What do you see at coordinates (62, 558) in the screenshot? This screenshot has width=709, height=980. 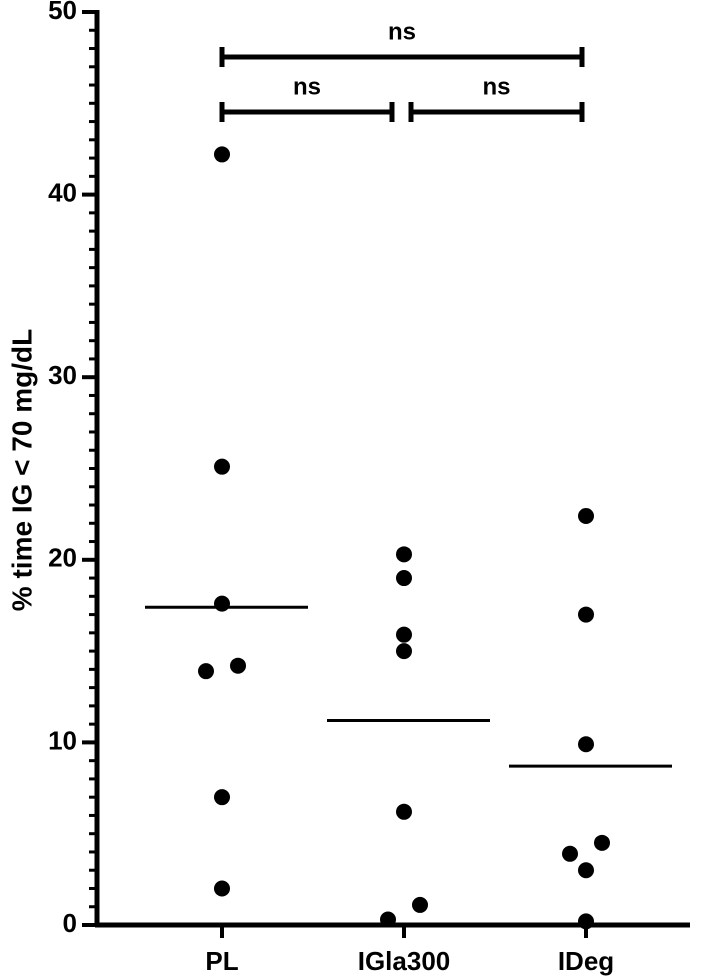 I see `y-tick-label: 20` at bounding box center [62, 558].